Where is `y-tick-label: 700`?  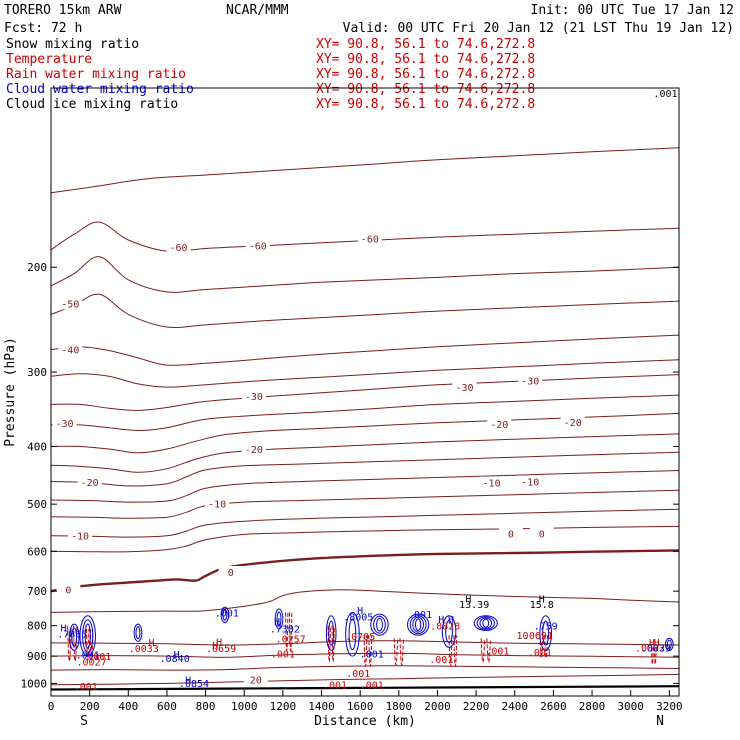 y-tick-label: 700 is located at coordinates (37, 591).